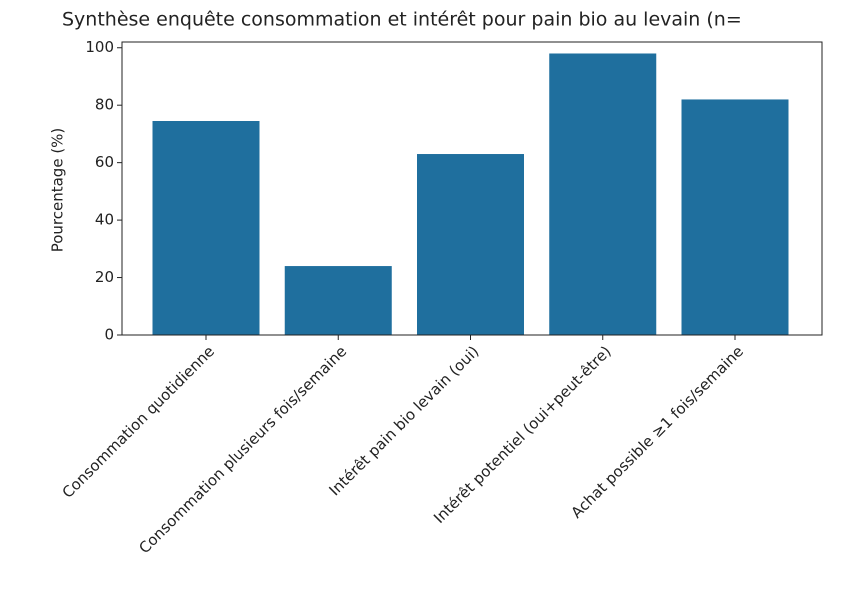 The image size is (846, 607). What do you see at coordinates (138, 421) in the screenshot?
I see `x-tick-label: Consommation quotidienne` at bounding box center [138, 421].